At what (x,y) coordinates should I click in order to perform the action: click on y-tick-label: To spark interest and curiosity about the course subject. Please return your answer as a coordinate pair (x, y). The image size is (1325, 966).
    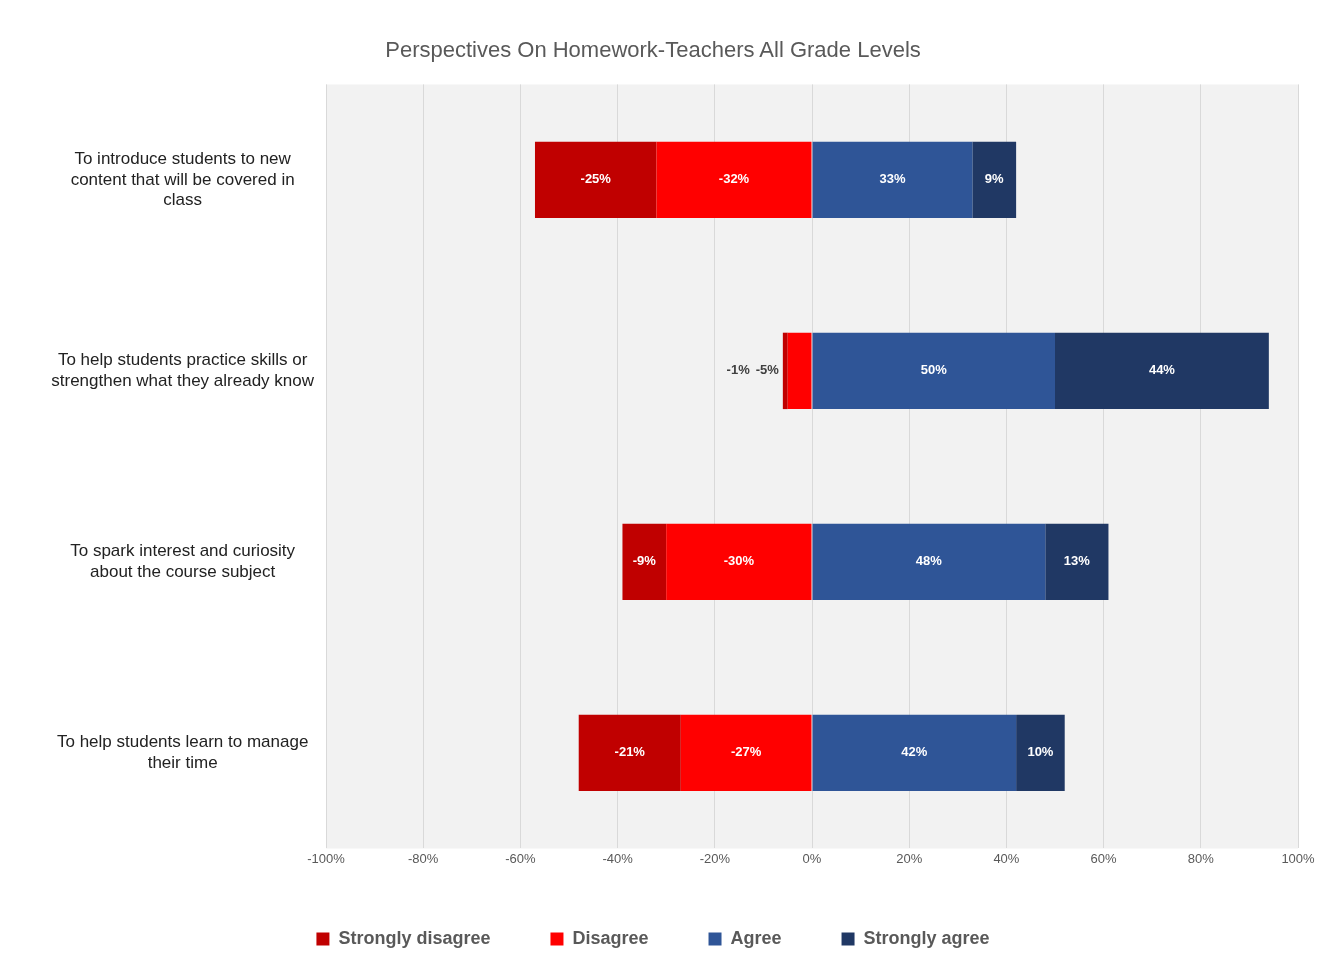
    Looking at the image, I should click on (183, 561).